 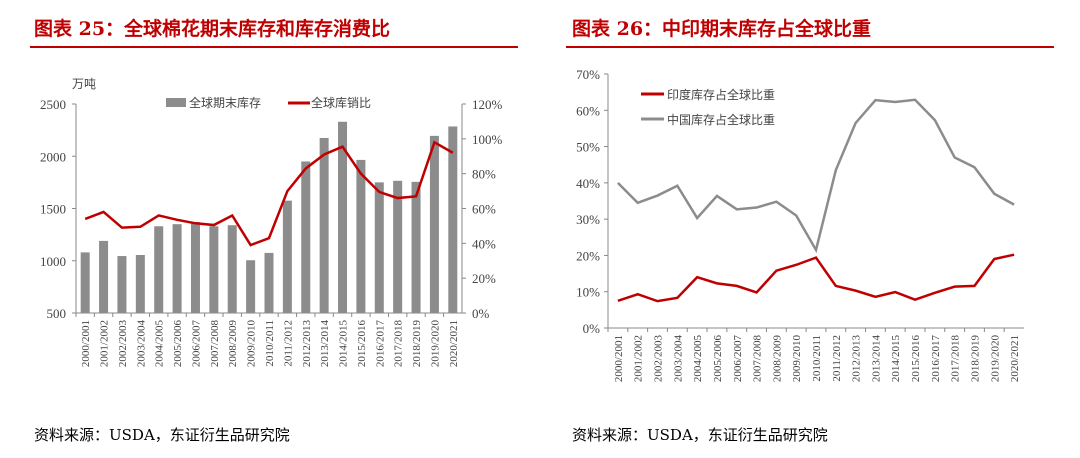 What do you see at coordinates (487, 139) in the screenshot?
I see `y2-tick-label: 100%` at bounding box center [487, 139].